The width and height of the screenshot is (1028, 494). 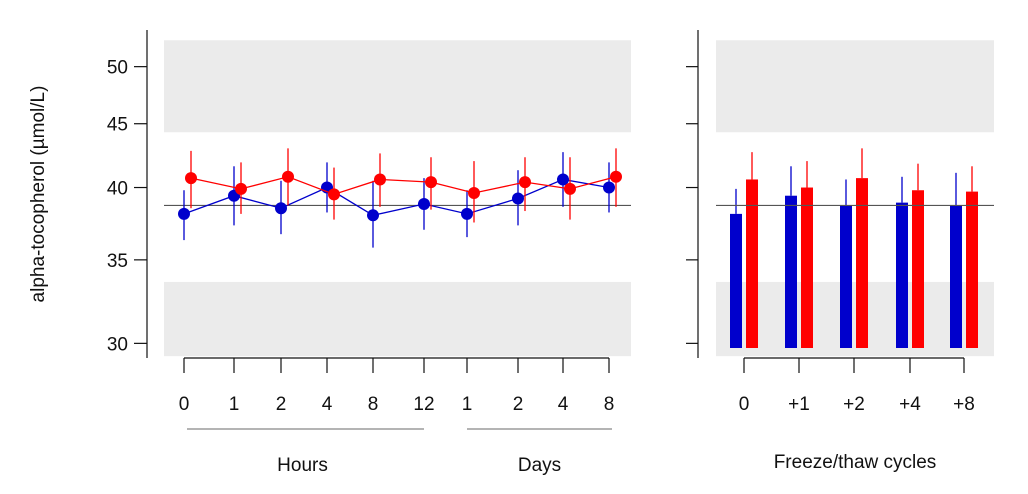 What do you see at coordinates (117, 189) in the screenshot?
I see `y-tick-label: 40` at bounding box center [117, 189].